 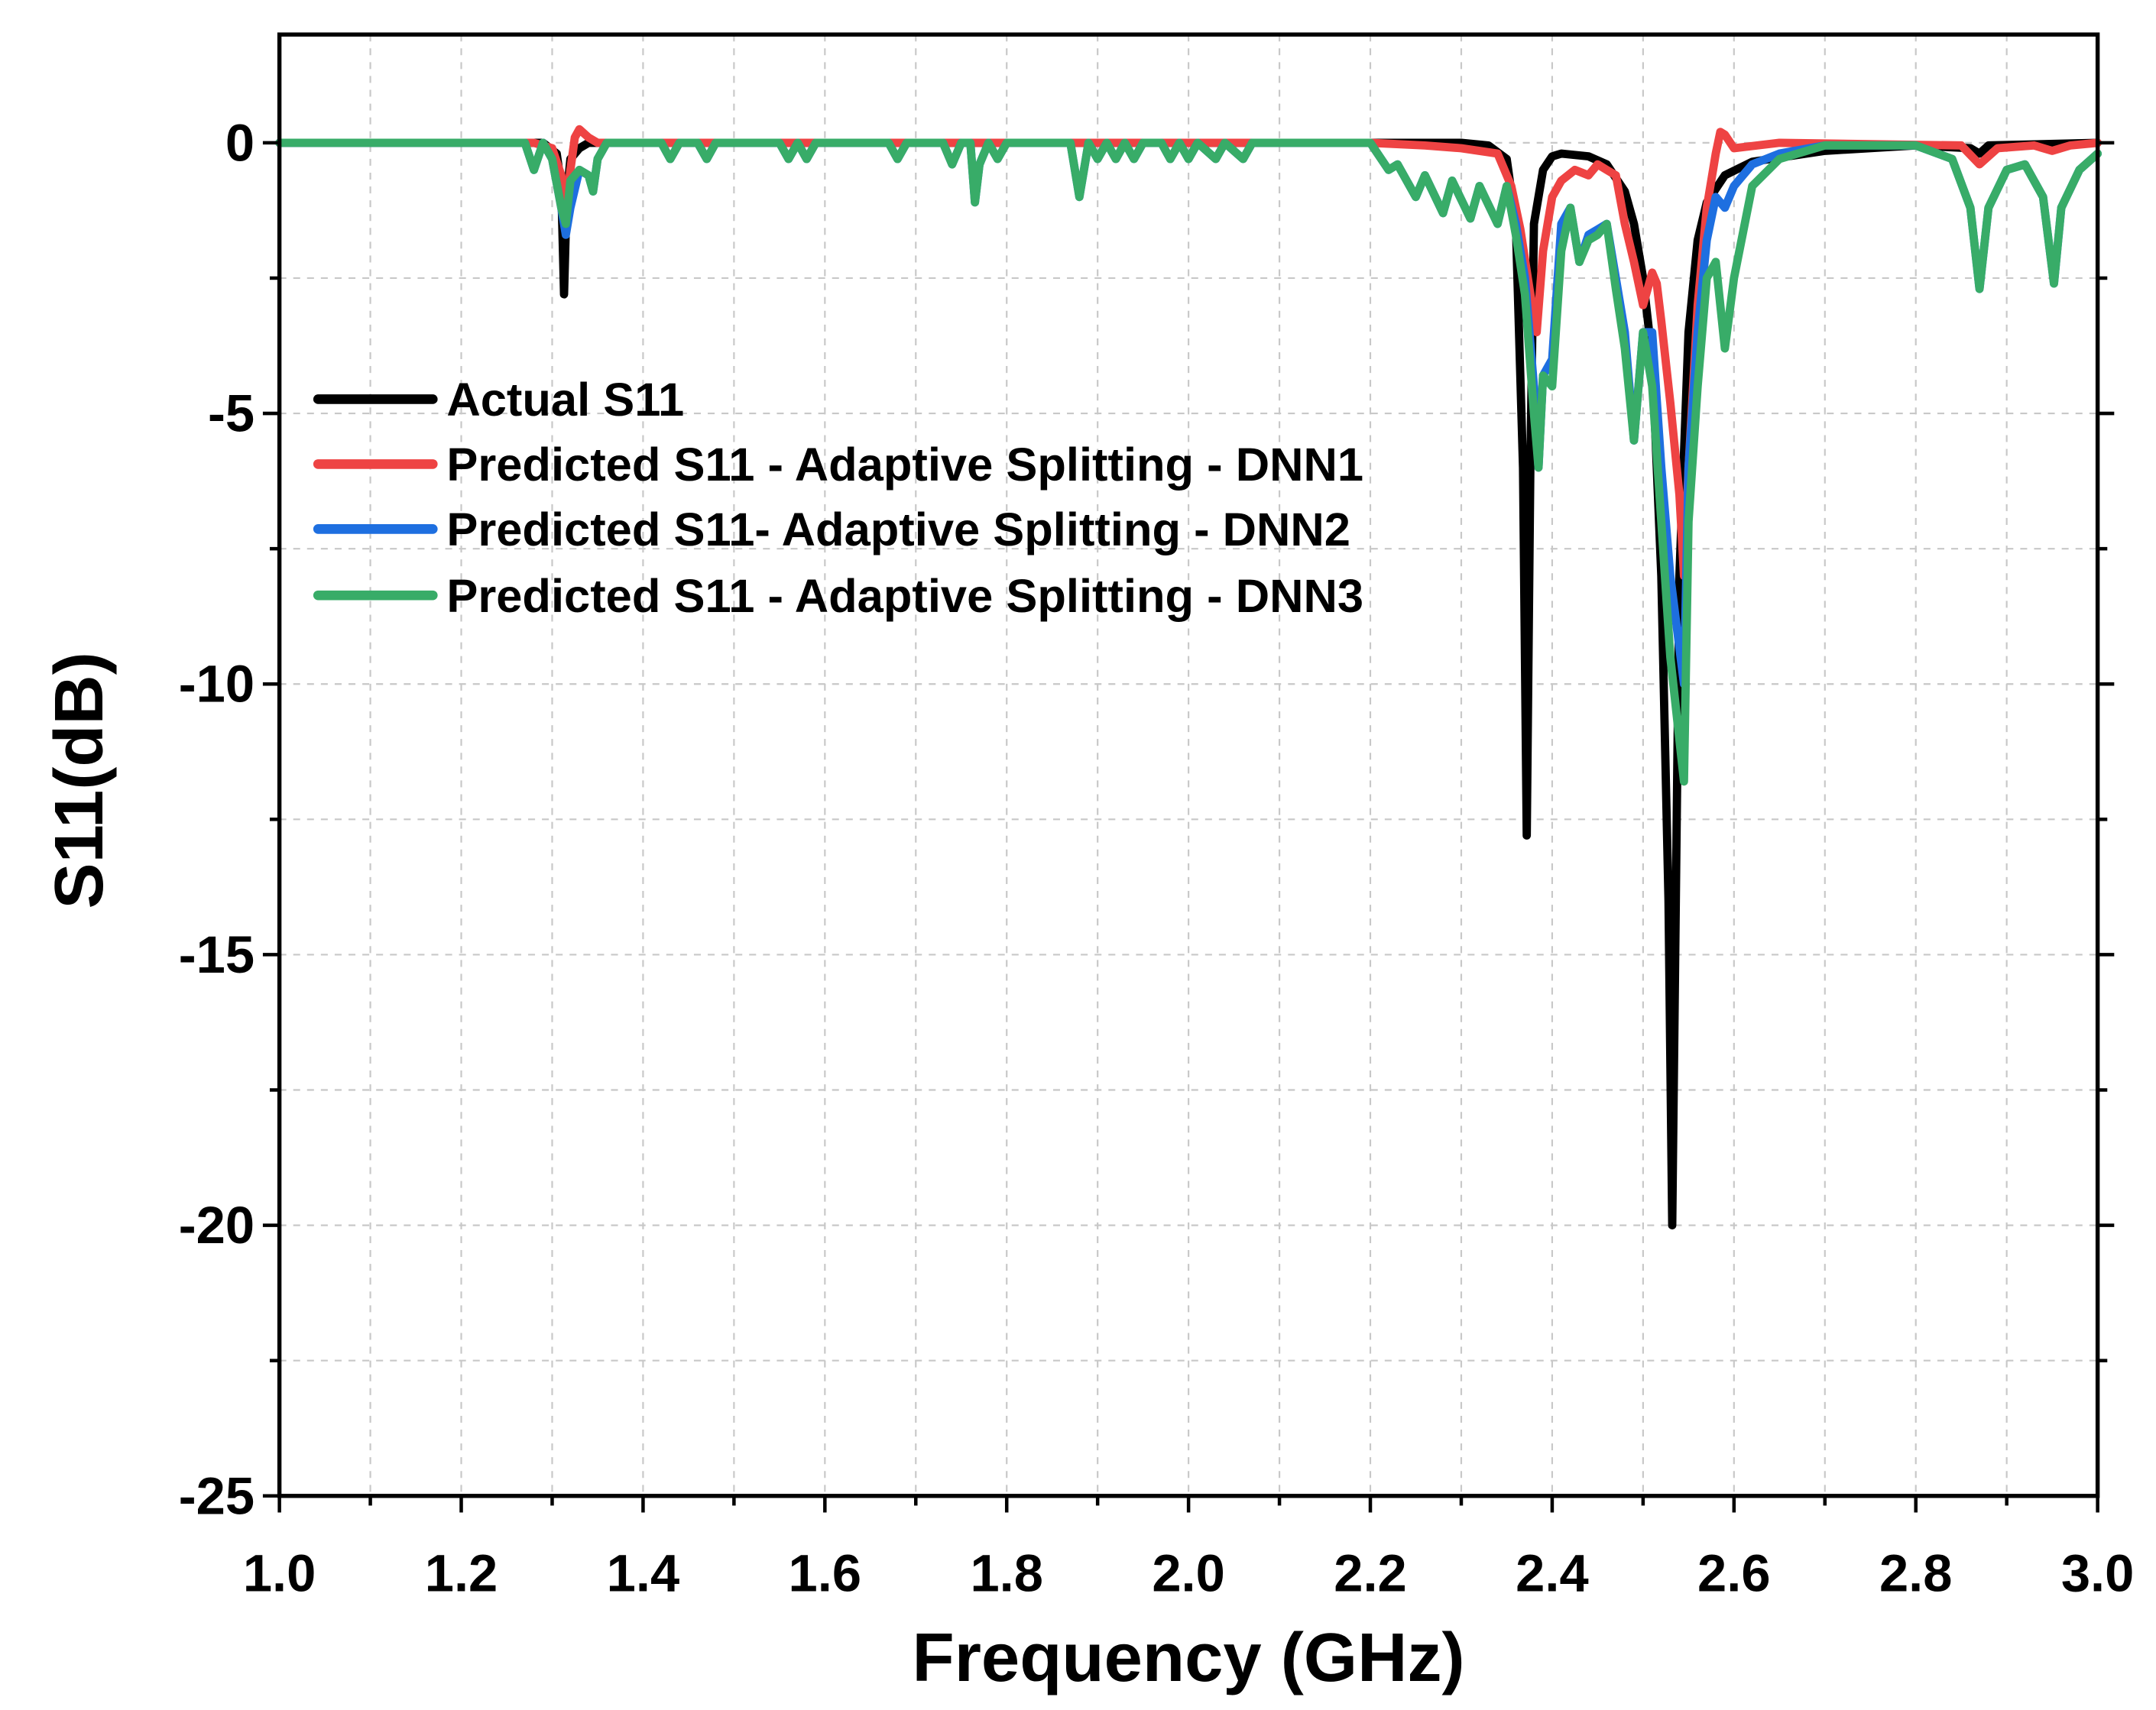 I want to click on x-tick-label: 2.8, so click(x=1916, y=1574).